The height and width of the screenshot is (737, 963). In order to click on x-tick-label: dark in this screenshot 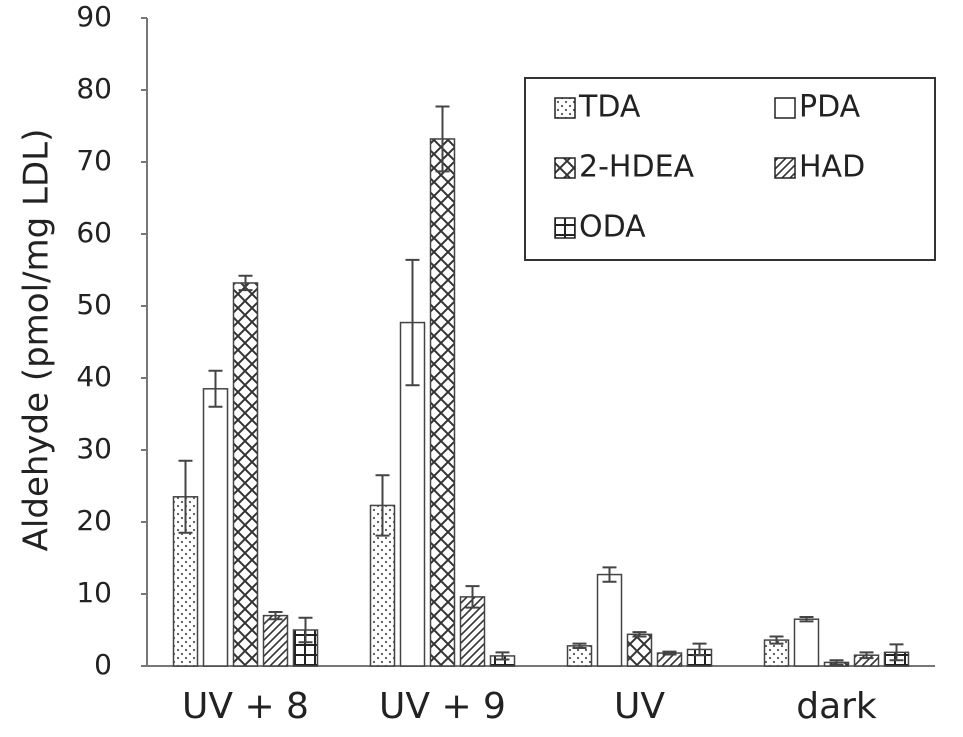, I will do `click(836, 706)`.